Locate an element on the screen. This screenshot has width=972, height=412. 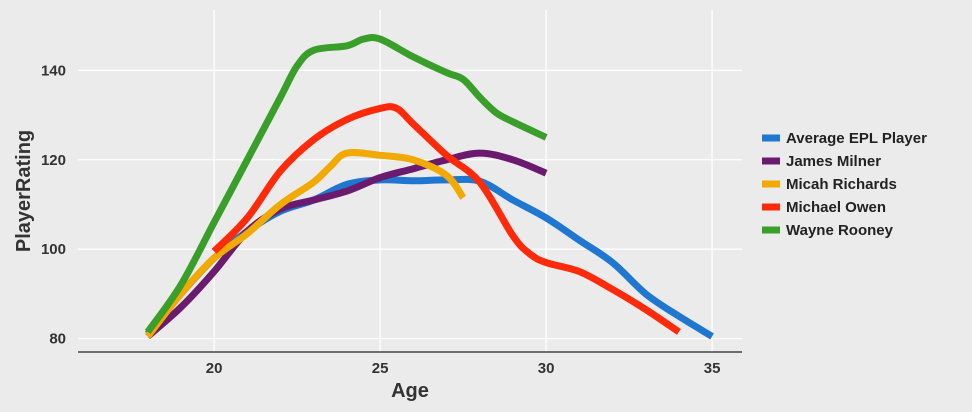
y-tick-labels: 80 100 120 140 is located at coordinates (53, 204).